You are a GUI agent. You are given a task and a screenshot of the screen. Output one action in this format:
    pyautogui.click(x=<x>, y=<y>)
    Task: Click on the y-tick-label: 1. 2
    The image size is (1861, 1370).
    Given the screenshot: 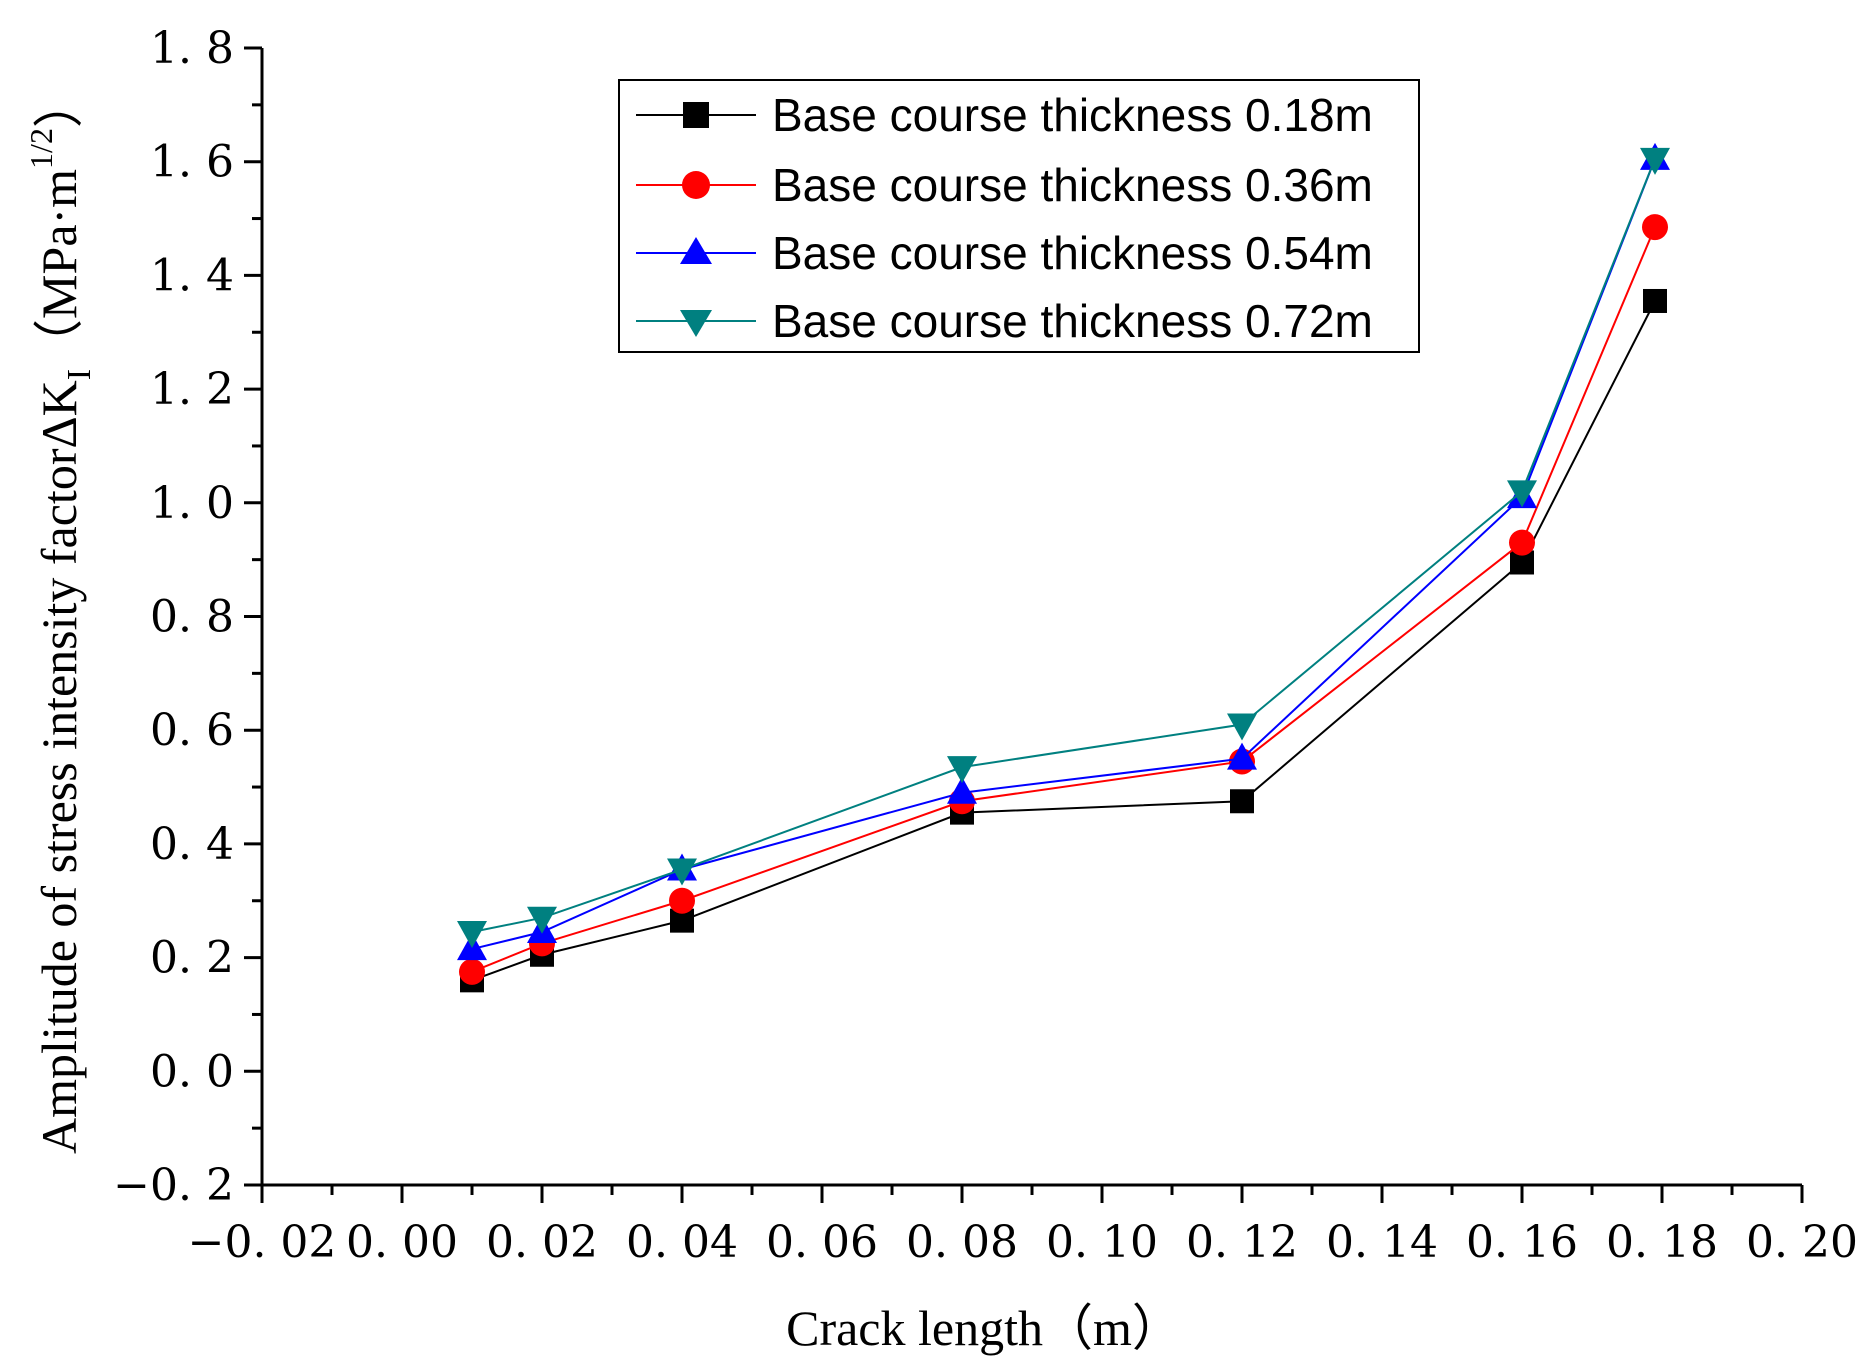 What is the action you would take?
    pyautogui.click(x=192, y=389)
    